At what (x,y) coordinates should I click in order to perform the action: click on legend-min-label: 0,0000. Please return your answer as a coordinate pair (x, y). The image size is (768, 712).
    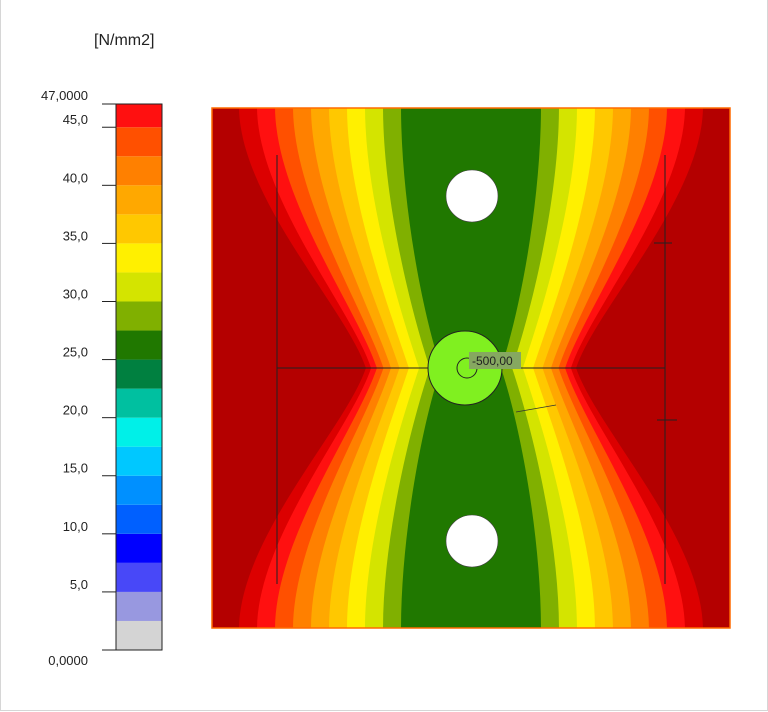
    Looking at the image, I should click on (68, 660).